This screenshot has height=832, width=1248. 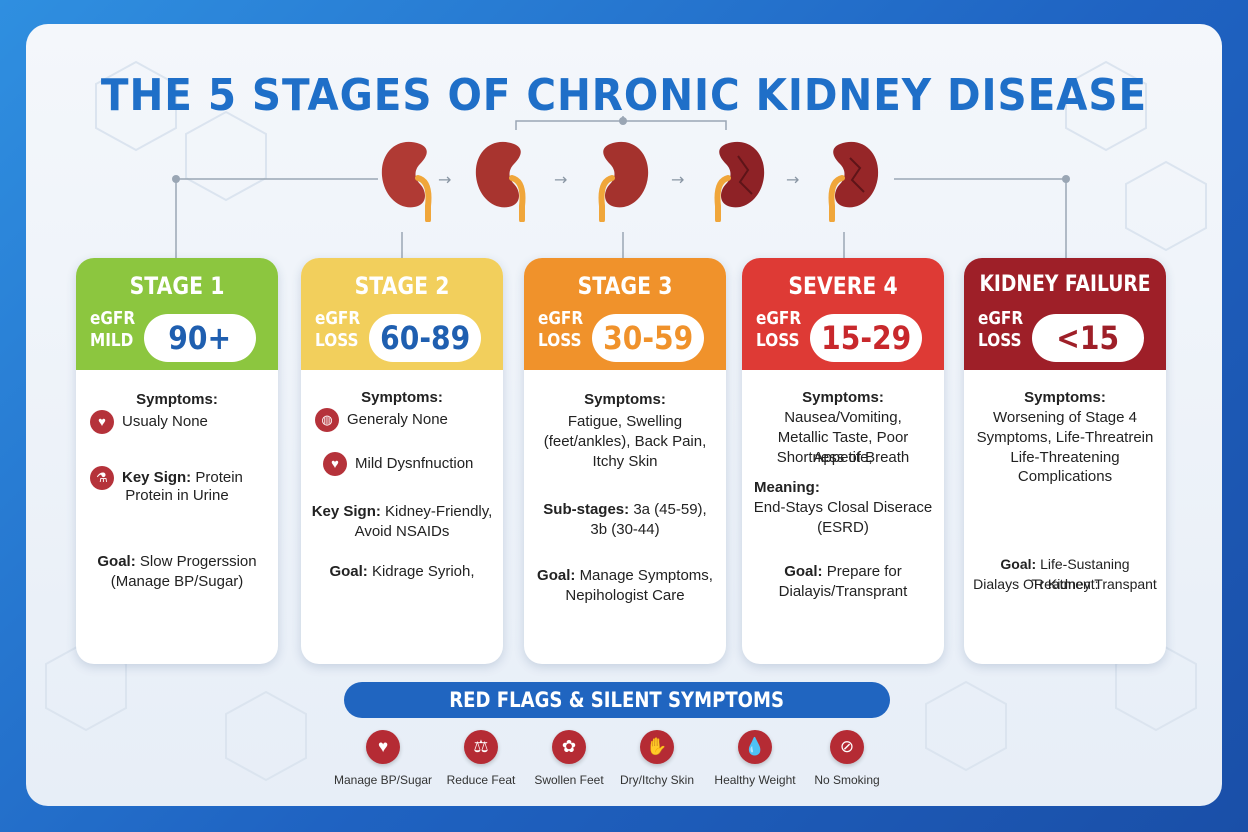 What do you see at coordinates (586, 509) in the screenshot?
I see `substages-label: Sub-stages:` at bounding box center [586, 509].